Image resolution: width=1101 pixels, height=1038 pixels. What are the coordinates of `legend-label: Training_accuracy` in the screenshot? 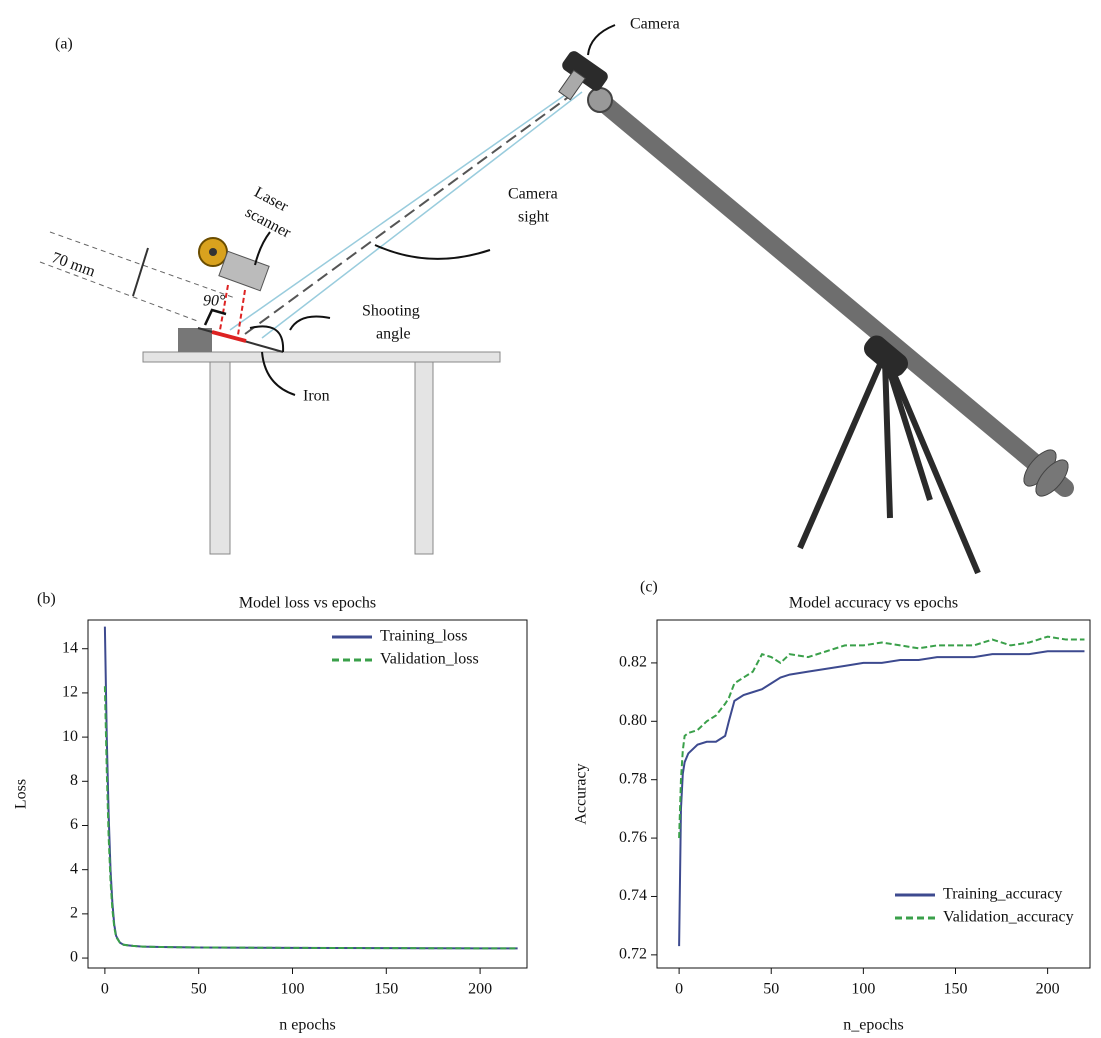 It's located at (1002, 894).